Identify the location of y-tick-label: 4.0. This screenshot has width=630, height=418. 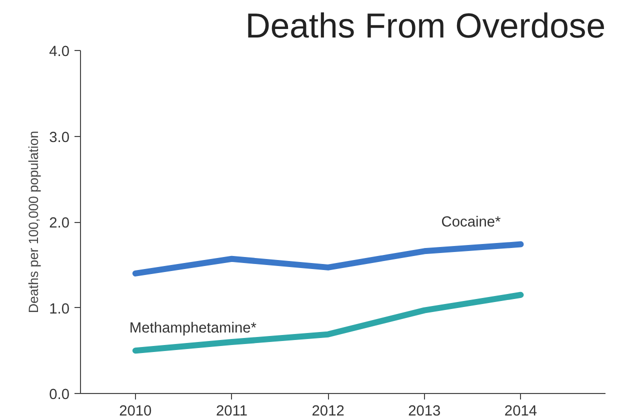
(59, 52).